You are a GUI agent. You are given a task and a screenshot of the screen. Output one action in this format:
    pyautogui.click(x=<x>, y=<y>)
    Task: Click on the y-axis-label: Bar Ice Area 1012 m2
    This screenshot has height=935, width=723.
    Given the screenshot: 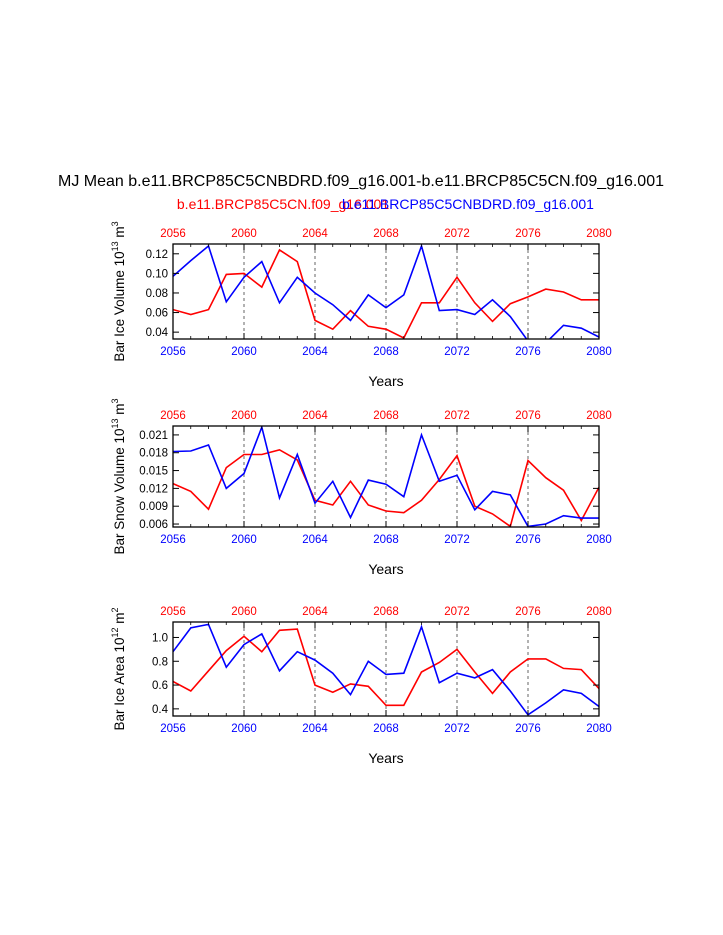 What is the action you would take?
    pyautogui.click(x=118, y=668)
    